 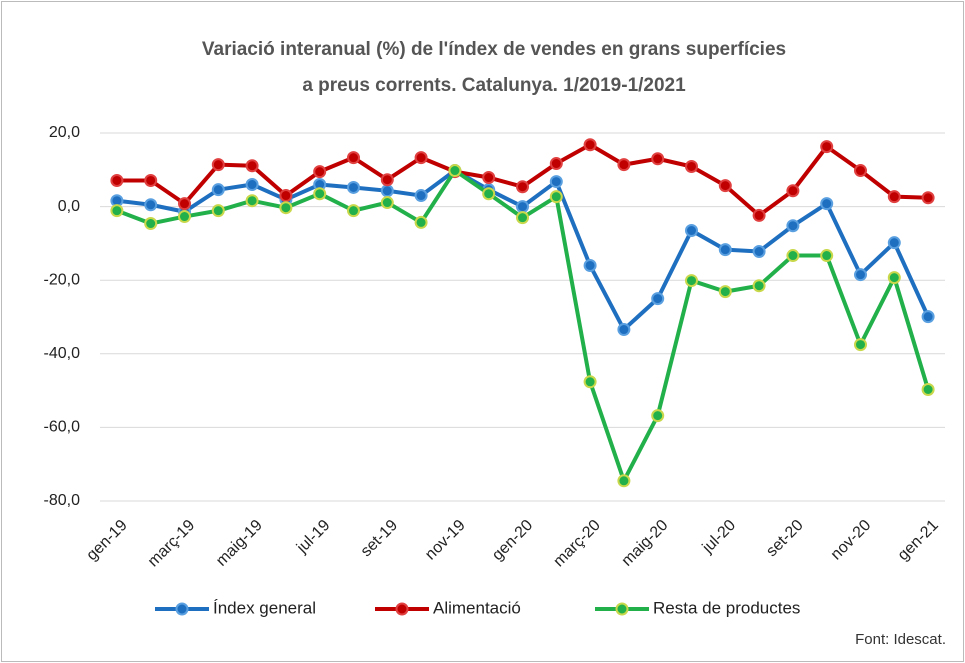 What do you see at coordinates (62, 427) in the screenshot?
I see `y-tick-label: -60,0` at bounding box center [62, 427].